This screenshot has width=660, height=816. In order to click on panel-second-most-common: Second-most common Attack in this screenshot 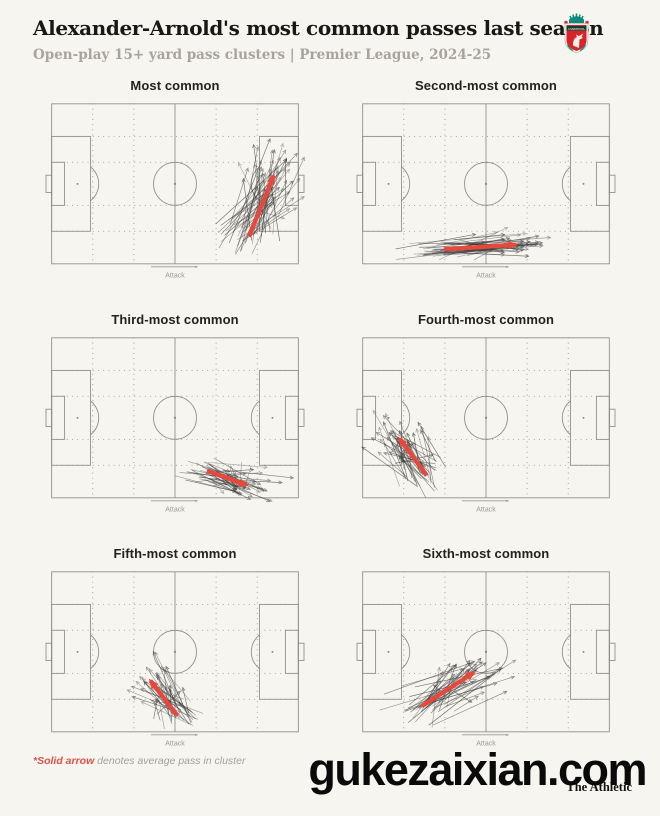, I will do `click(486, 179)`.